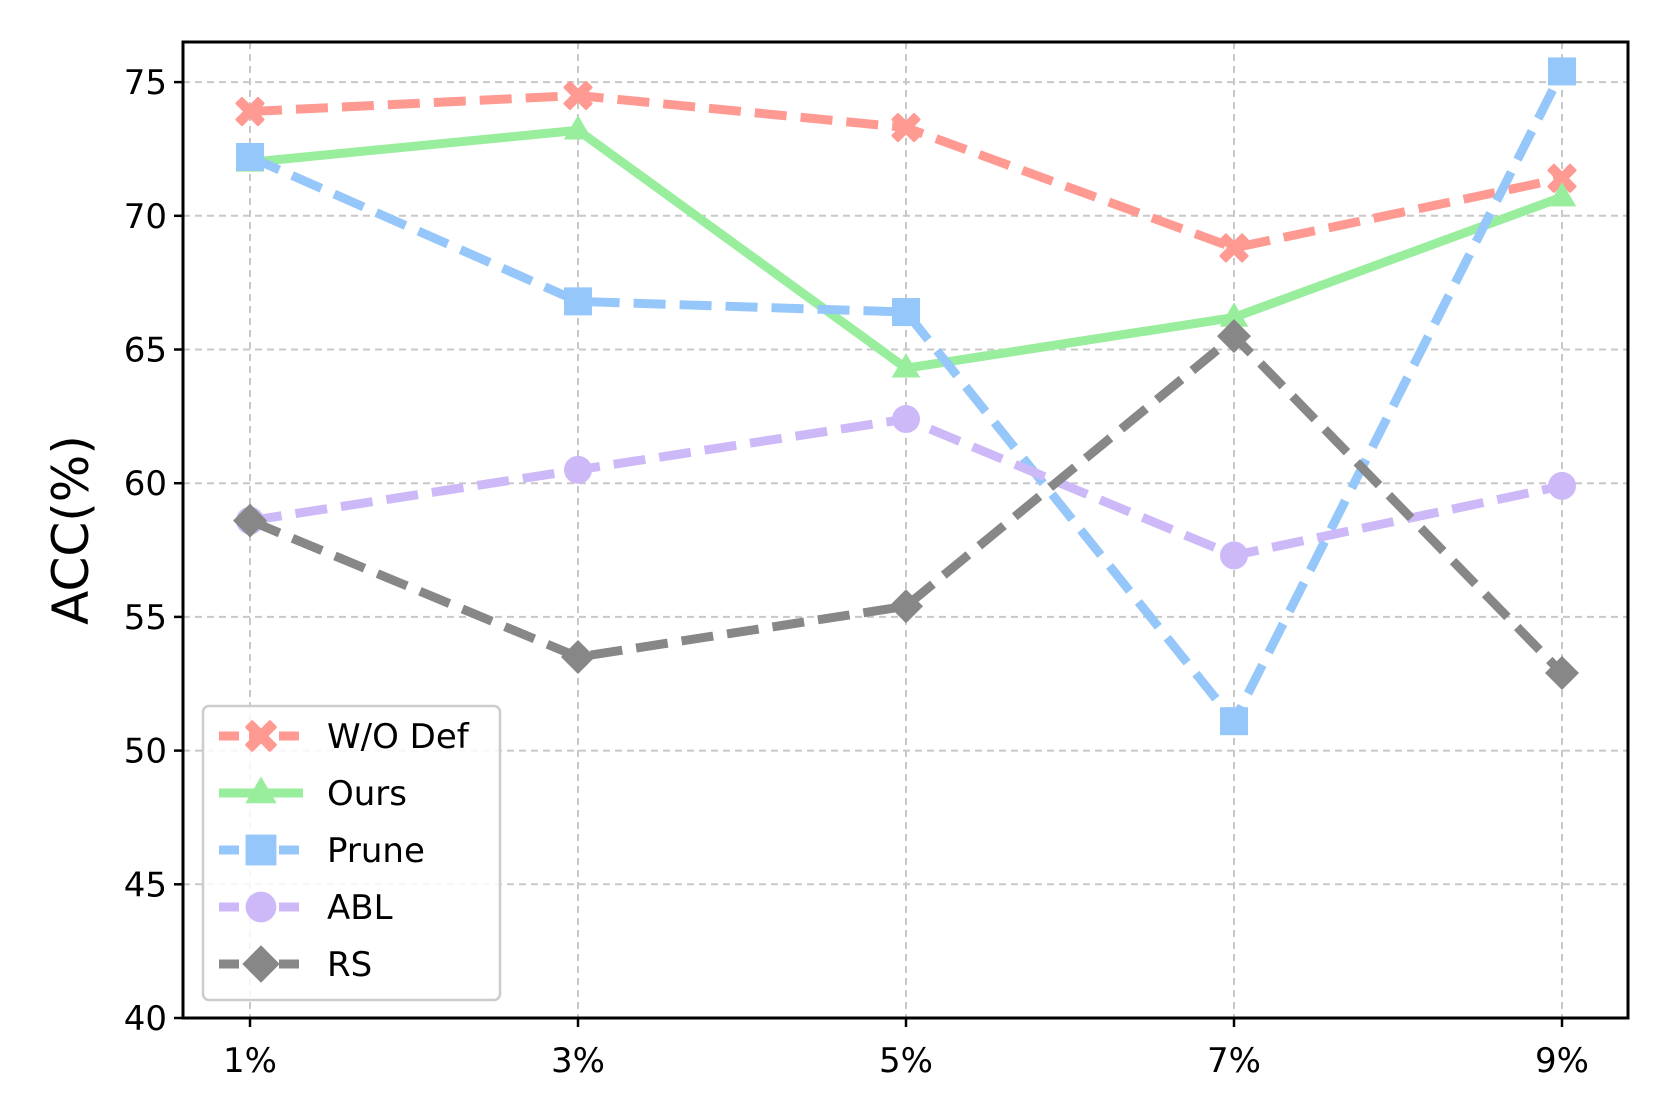  What do you see at coordinates (398, 737) in the screenshot?
I see `legend-label-w-o-def: W/O Def` at bounding box center [398, 737].